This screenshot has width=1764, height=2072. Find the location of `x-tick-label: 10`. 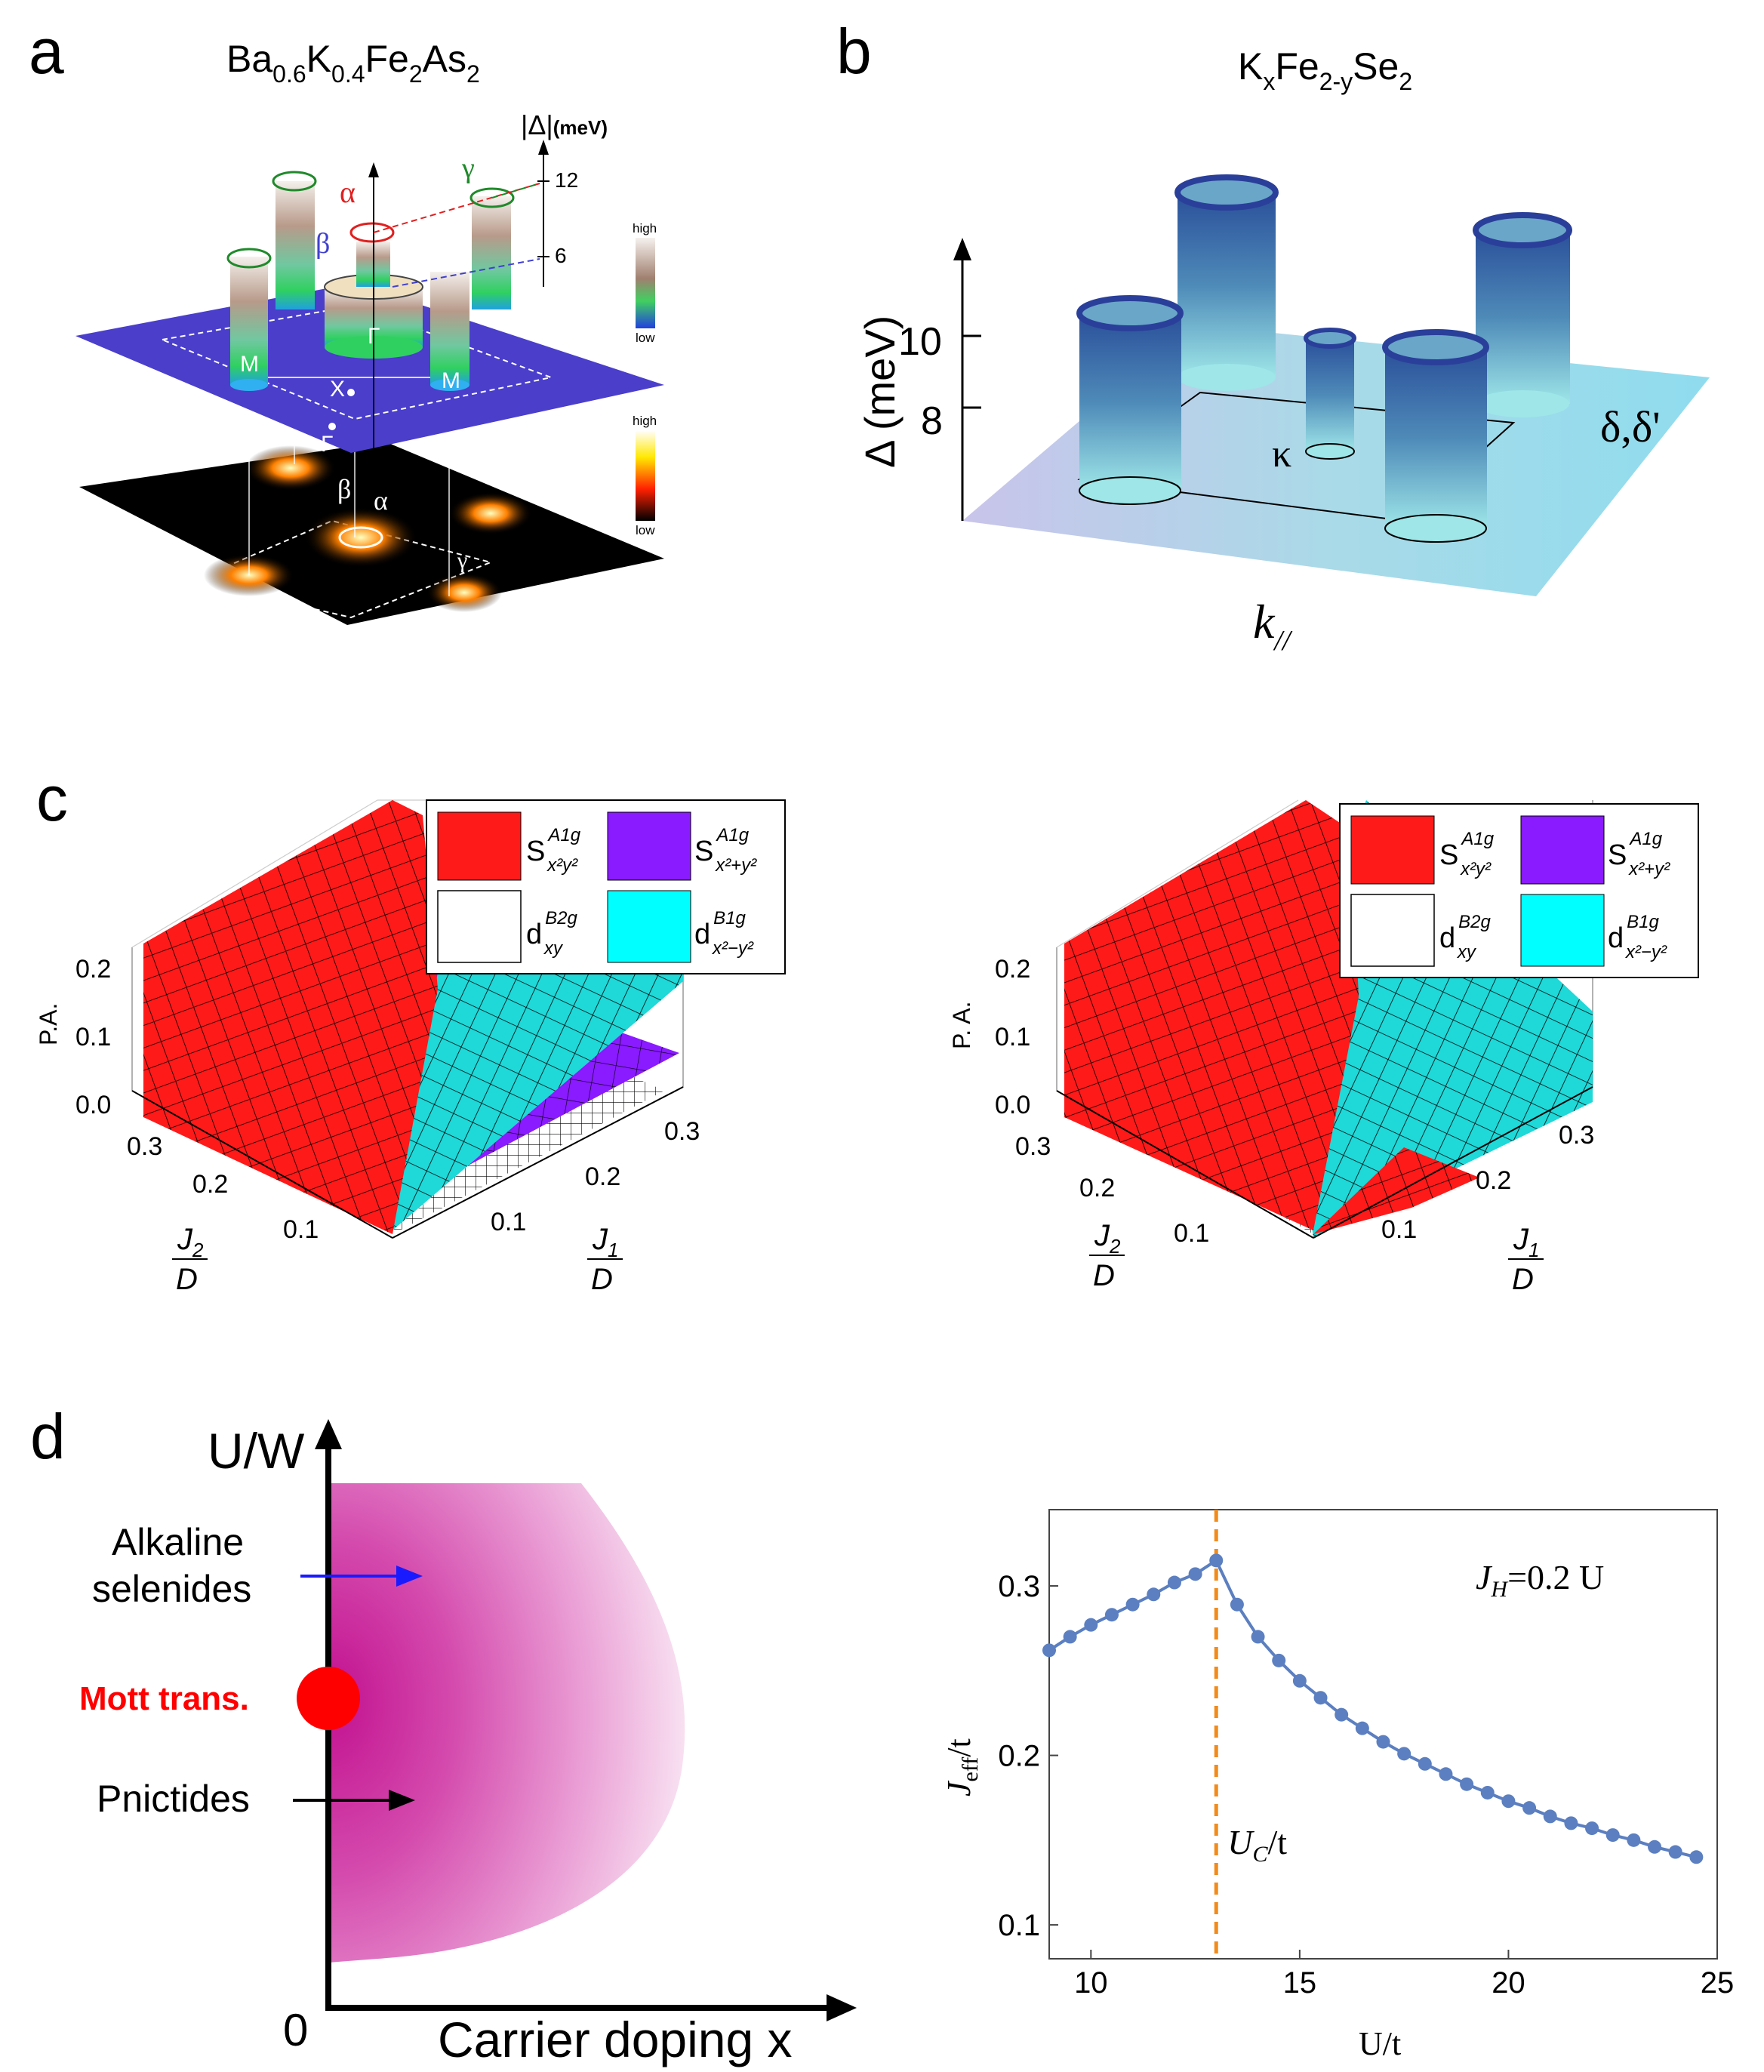

x-tick-label: 10 is located at coordinates (1091, 1983).